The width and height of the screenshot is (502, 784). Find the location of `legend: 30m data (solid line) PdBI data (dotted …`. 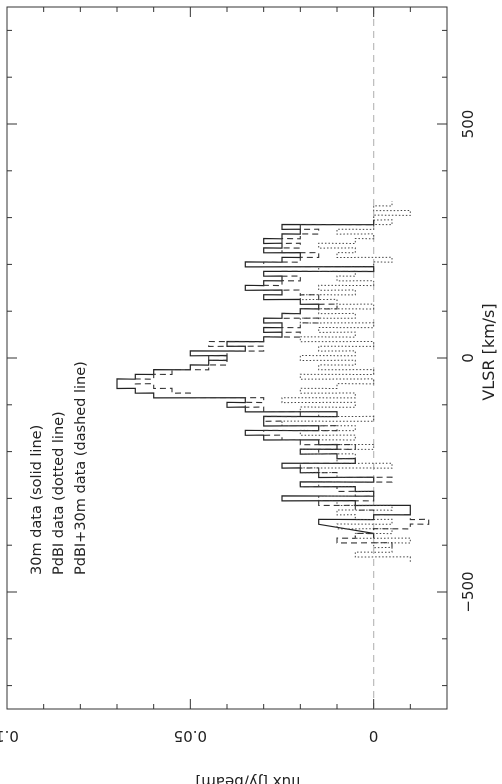

legend: 30m data (solid line) PdBI data (dotted … is located at coordinates (59, 468).